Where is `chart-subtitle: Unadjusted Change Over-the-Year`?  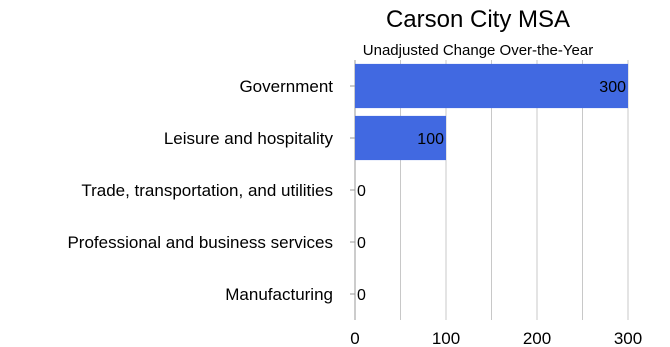
chart-subtitle: Unadjusted Change Over-the-Year is located at coordinates (478, 50).